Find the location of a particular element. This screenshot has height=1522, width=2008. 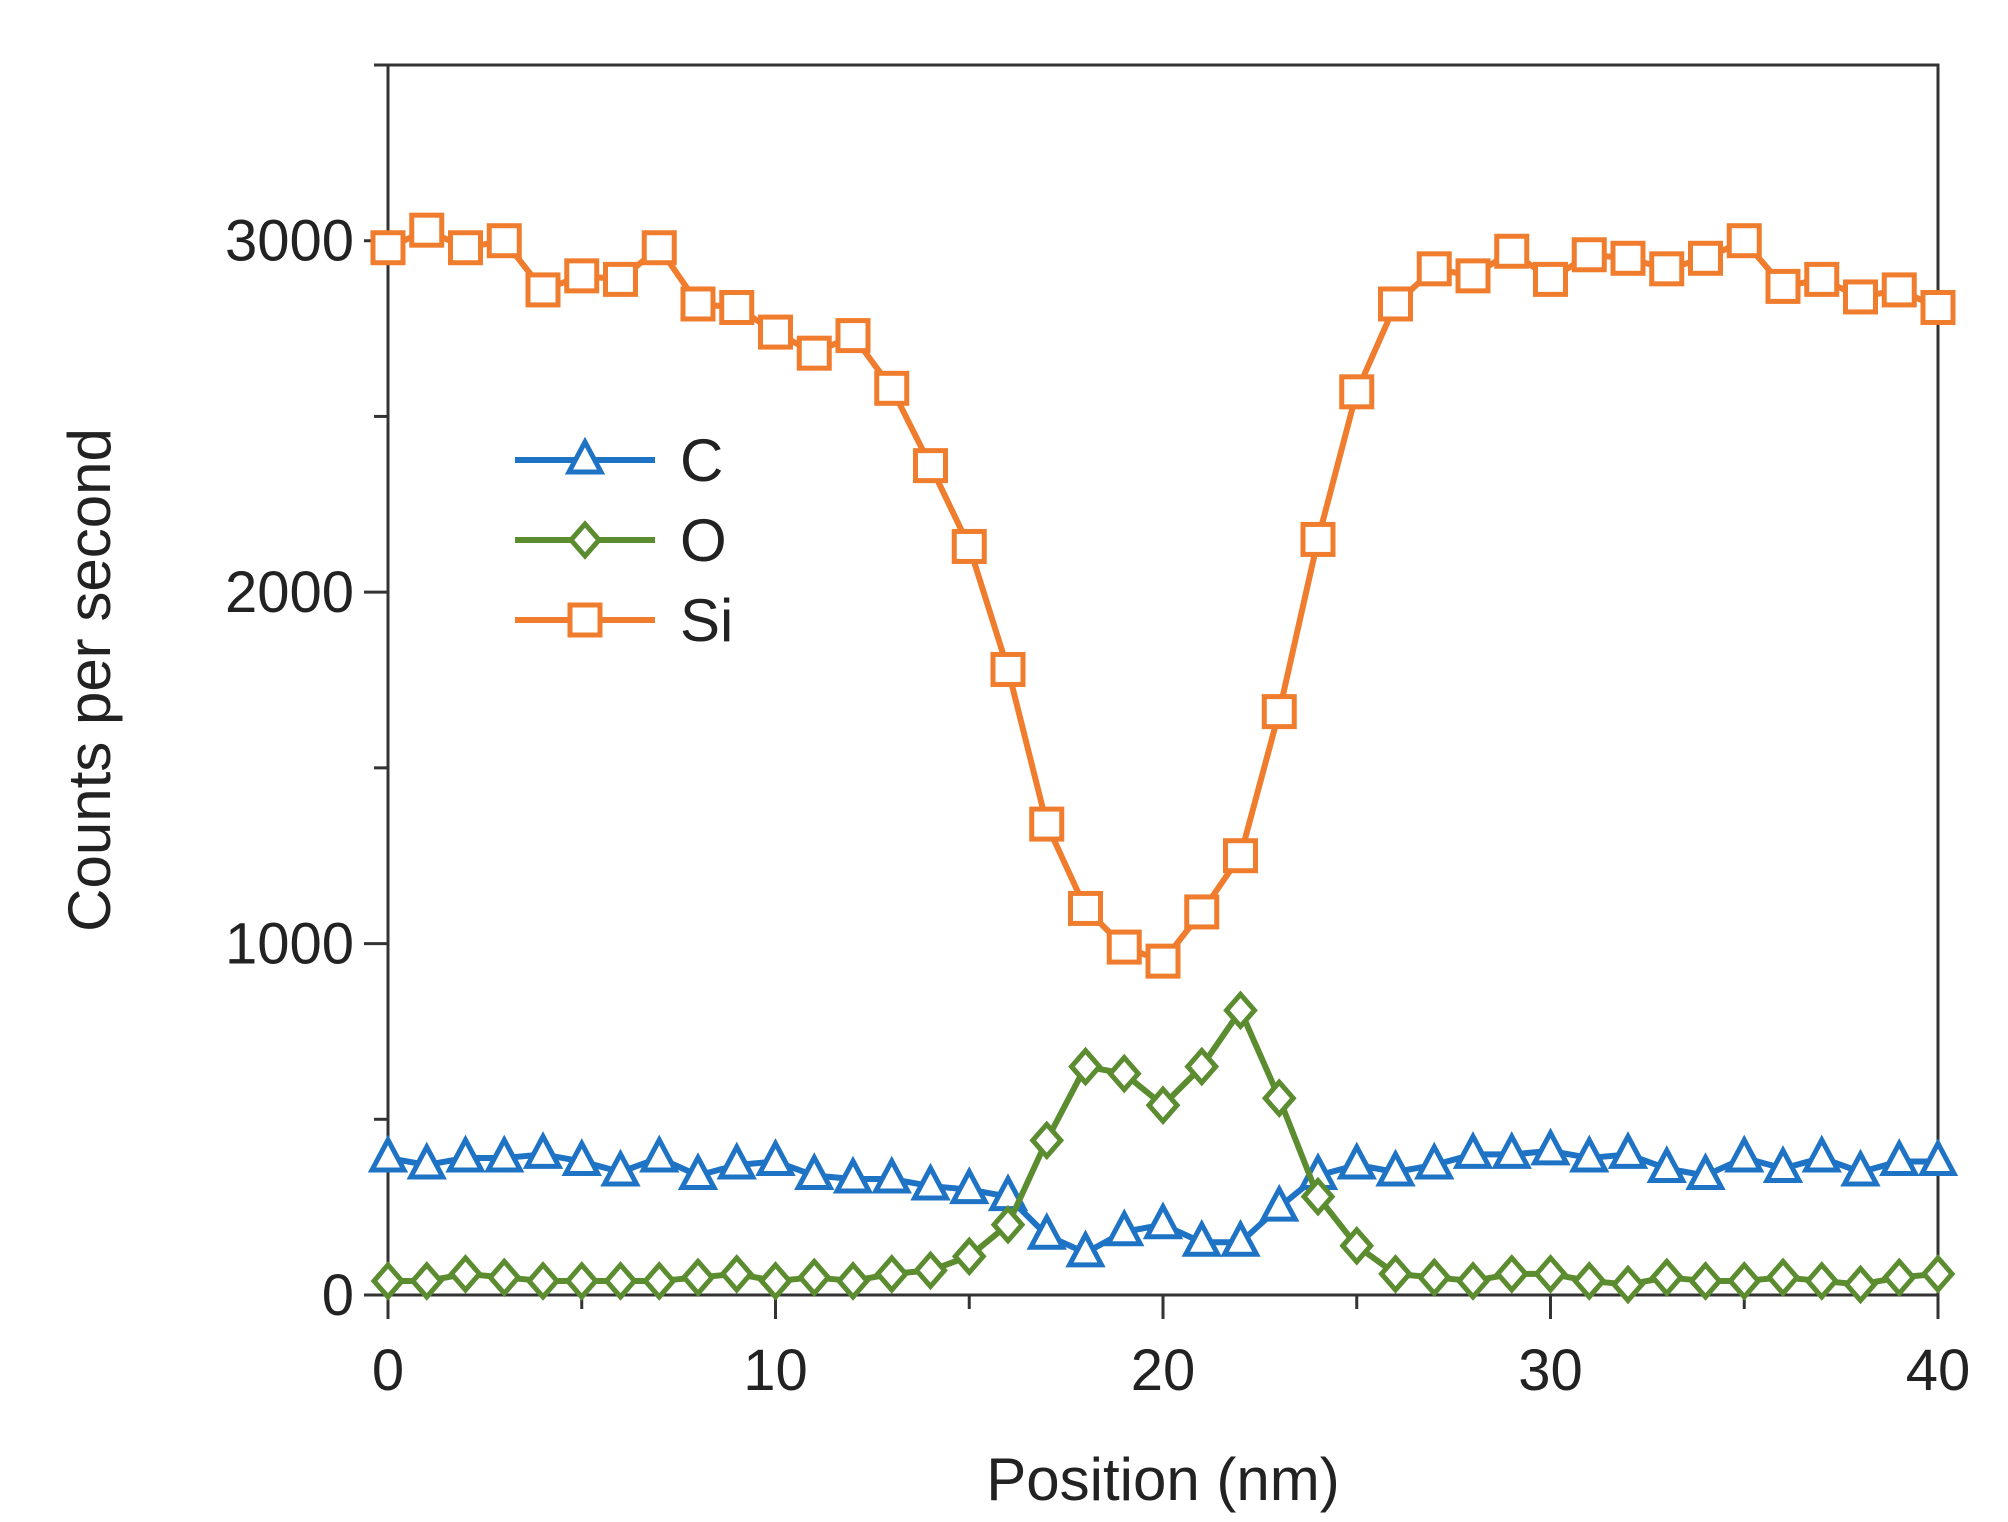

legend-label-si: Si is located at coordinates (706, 620).